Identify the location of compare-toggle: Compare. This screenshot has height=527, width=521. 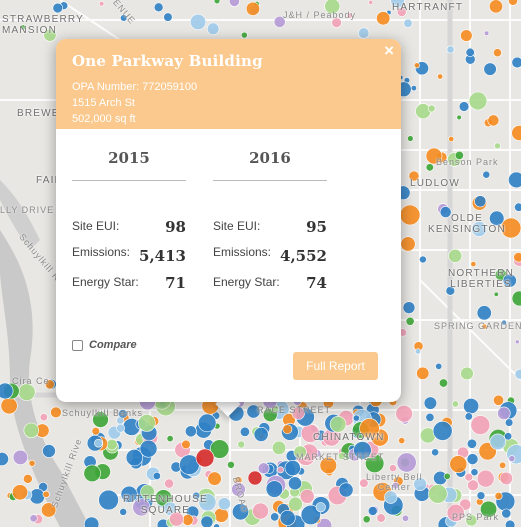
(104, 345).